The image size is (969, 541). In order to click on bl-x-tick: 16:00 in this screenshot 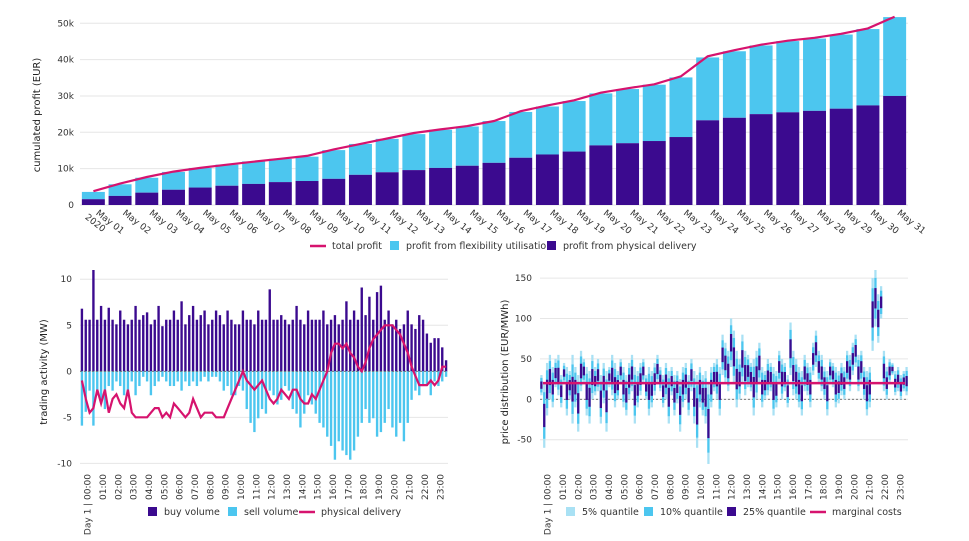, I will do `click(334, 487)`.